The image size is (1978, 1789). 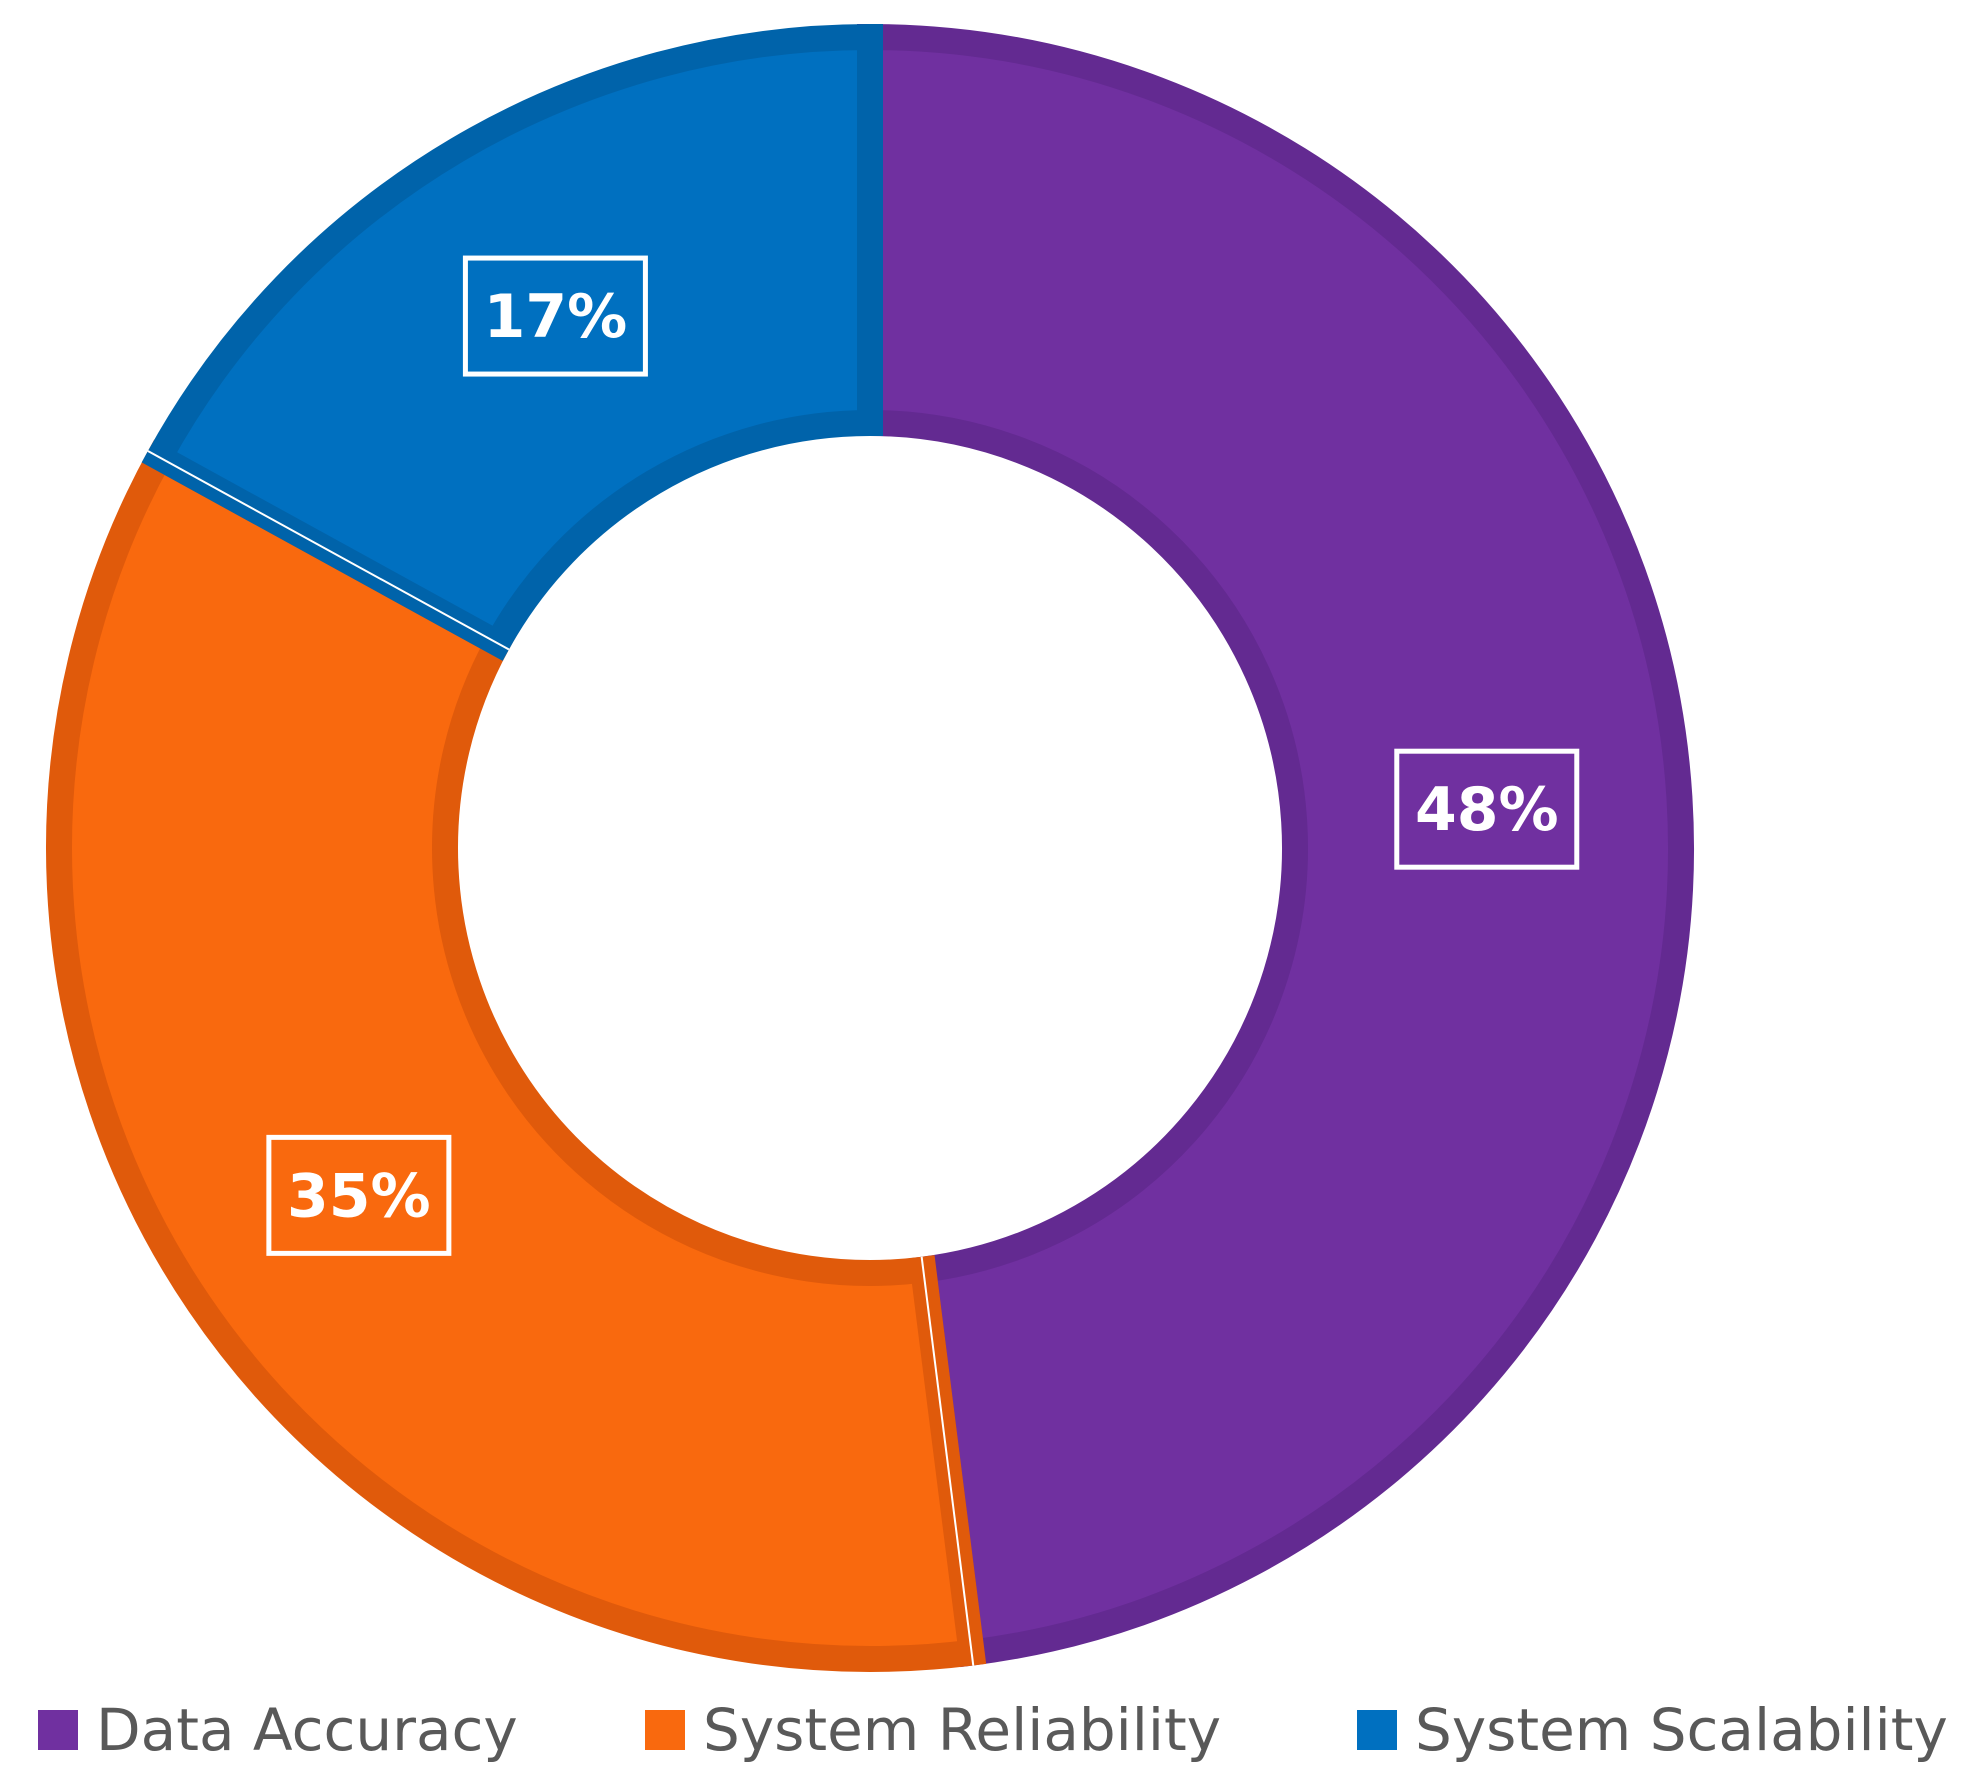 I want to click on legend-label-system-scalability: System Scalability, so click(x=1681, y=1730).